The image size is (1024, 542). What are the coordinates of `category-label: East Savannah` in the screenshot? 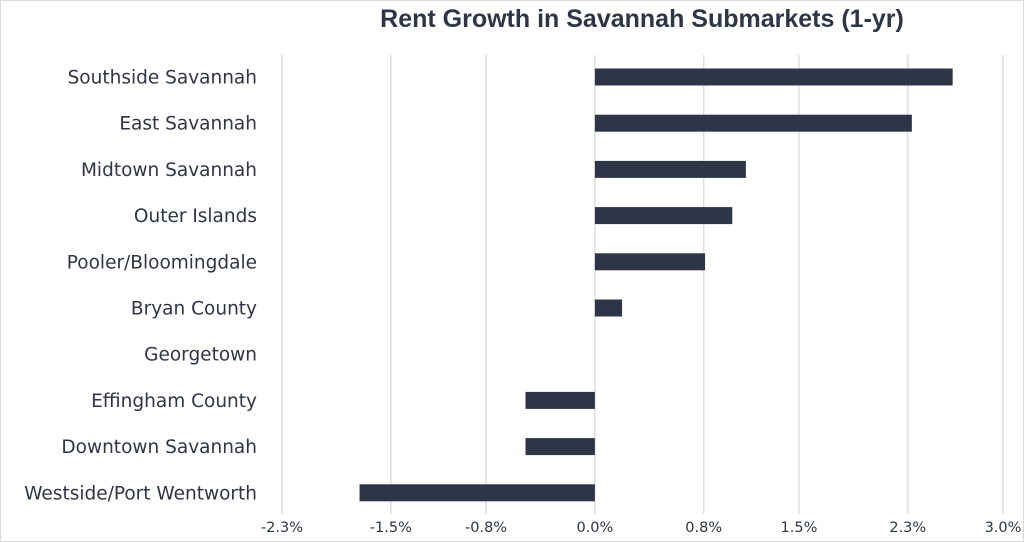 It's located at (188, 124).